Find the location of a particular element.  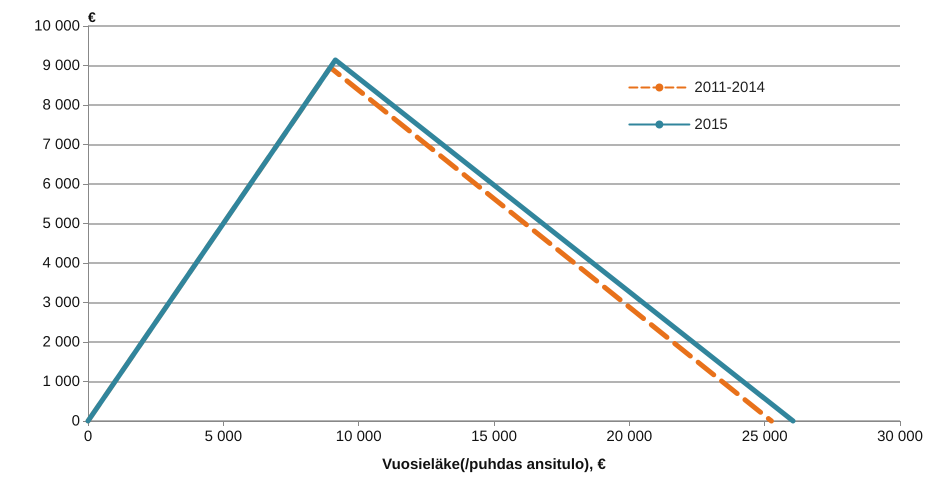

x-tick-label: 10 000 is located at coordinates (359, 436).